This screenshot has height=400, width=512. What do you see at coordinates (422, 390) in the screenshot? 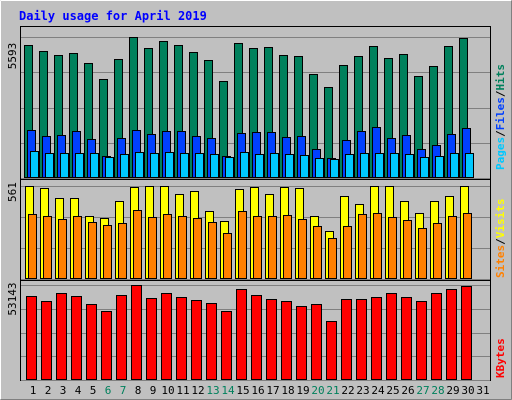
I see `x-tick-label: 27` at bounding box center [422, 390].